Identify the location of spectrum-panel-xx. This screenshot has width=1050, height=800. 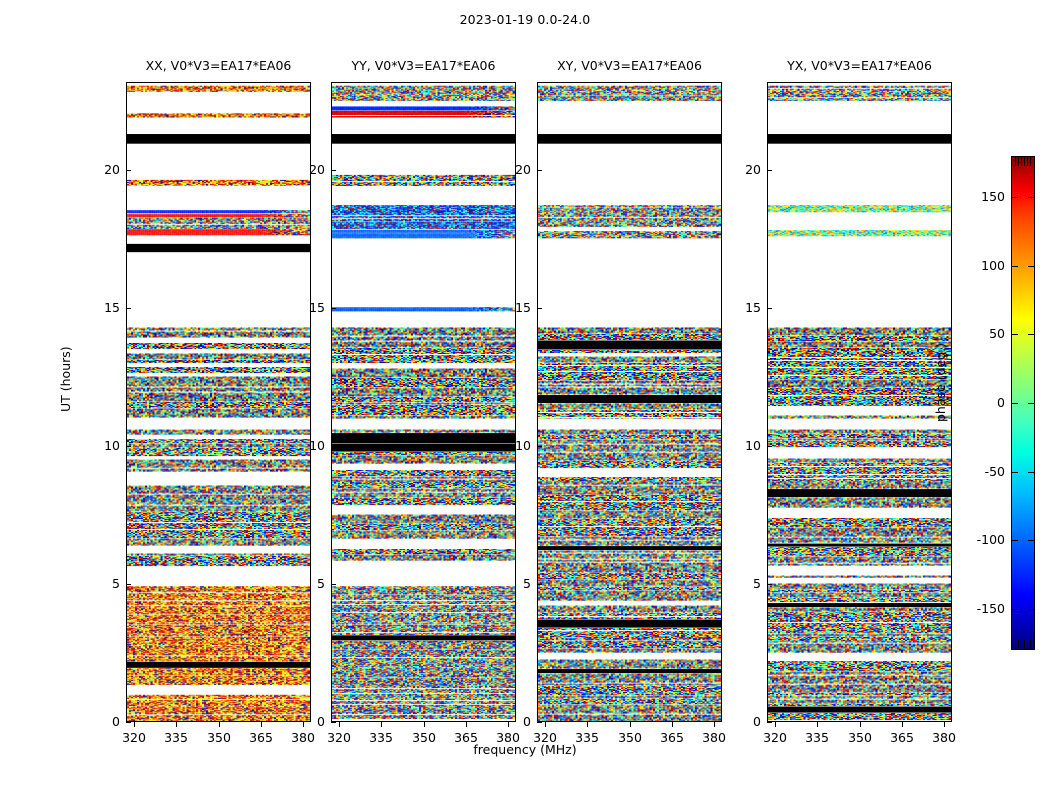
(218, 402).